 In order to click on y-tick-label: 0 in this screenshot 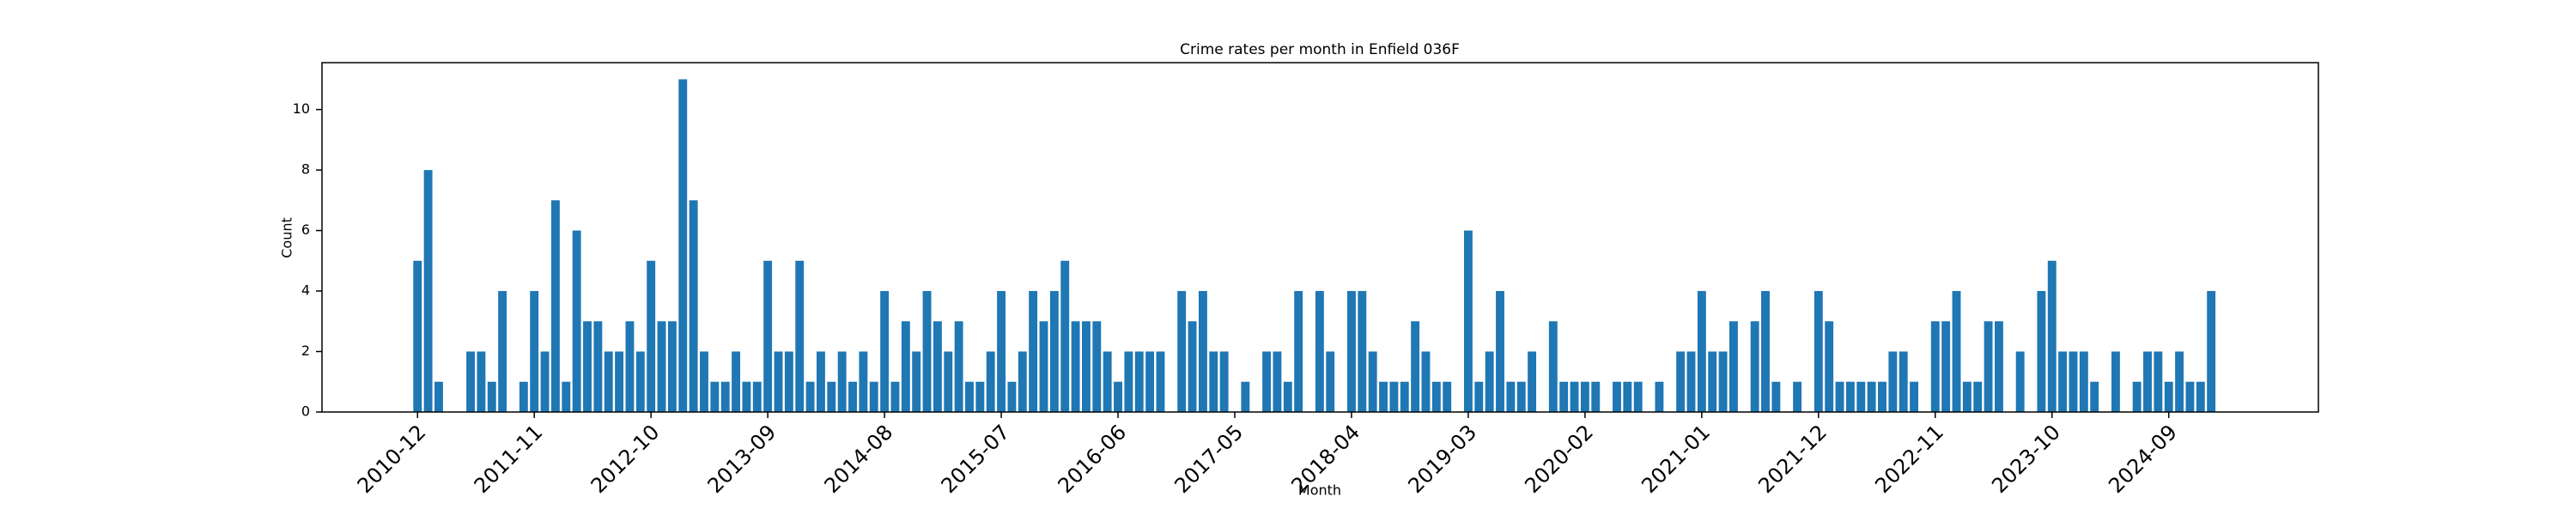, I will do `click(305, 411)`.